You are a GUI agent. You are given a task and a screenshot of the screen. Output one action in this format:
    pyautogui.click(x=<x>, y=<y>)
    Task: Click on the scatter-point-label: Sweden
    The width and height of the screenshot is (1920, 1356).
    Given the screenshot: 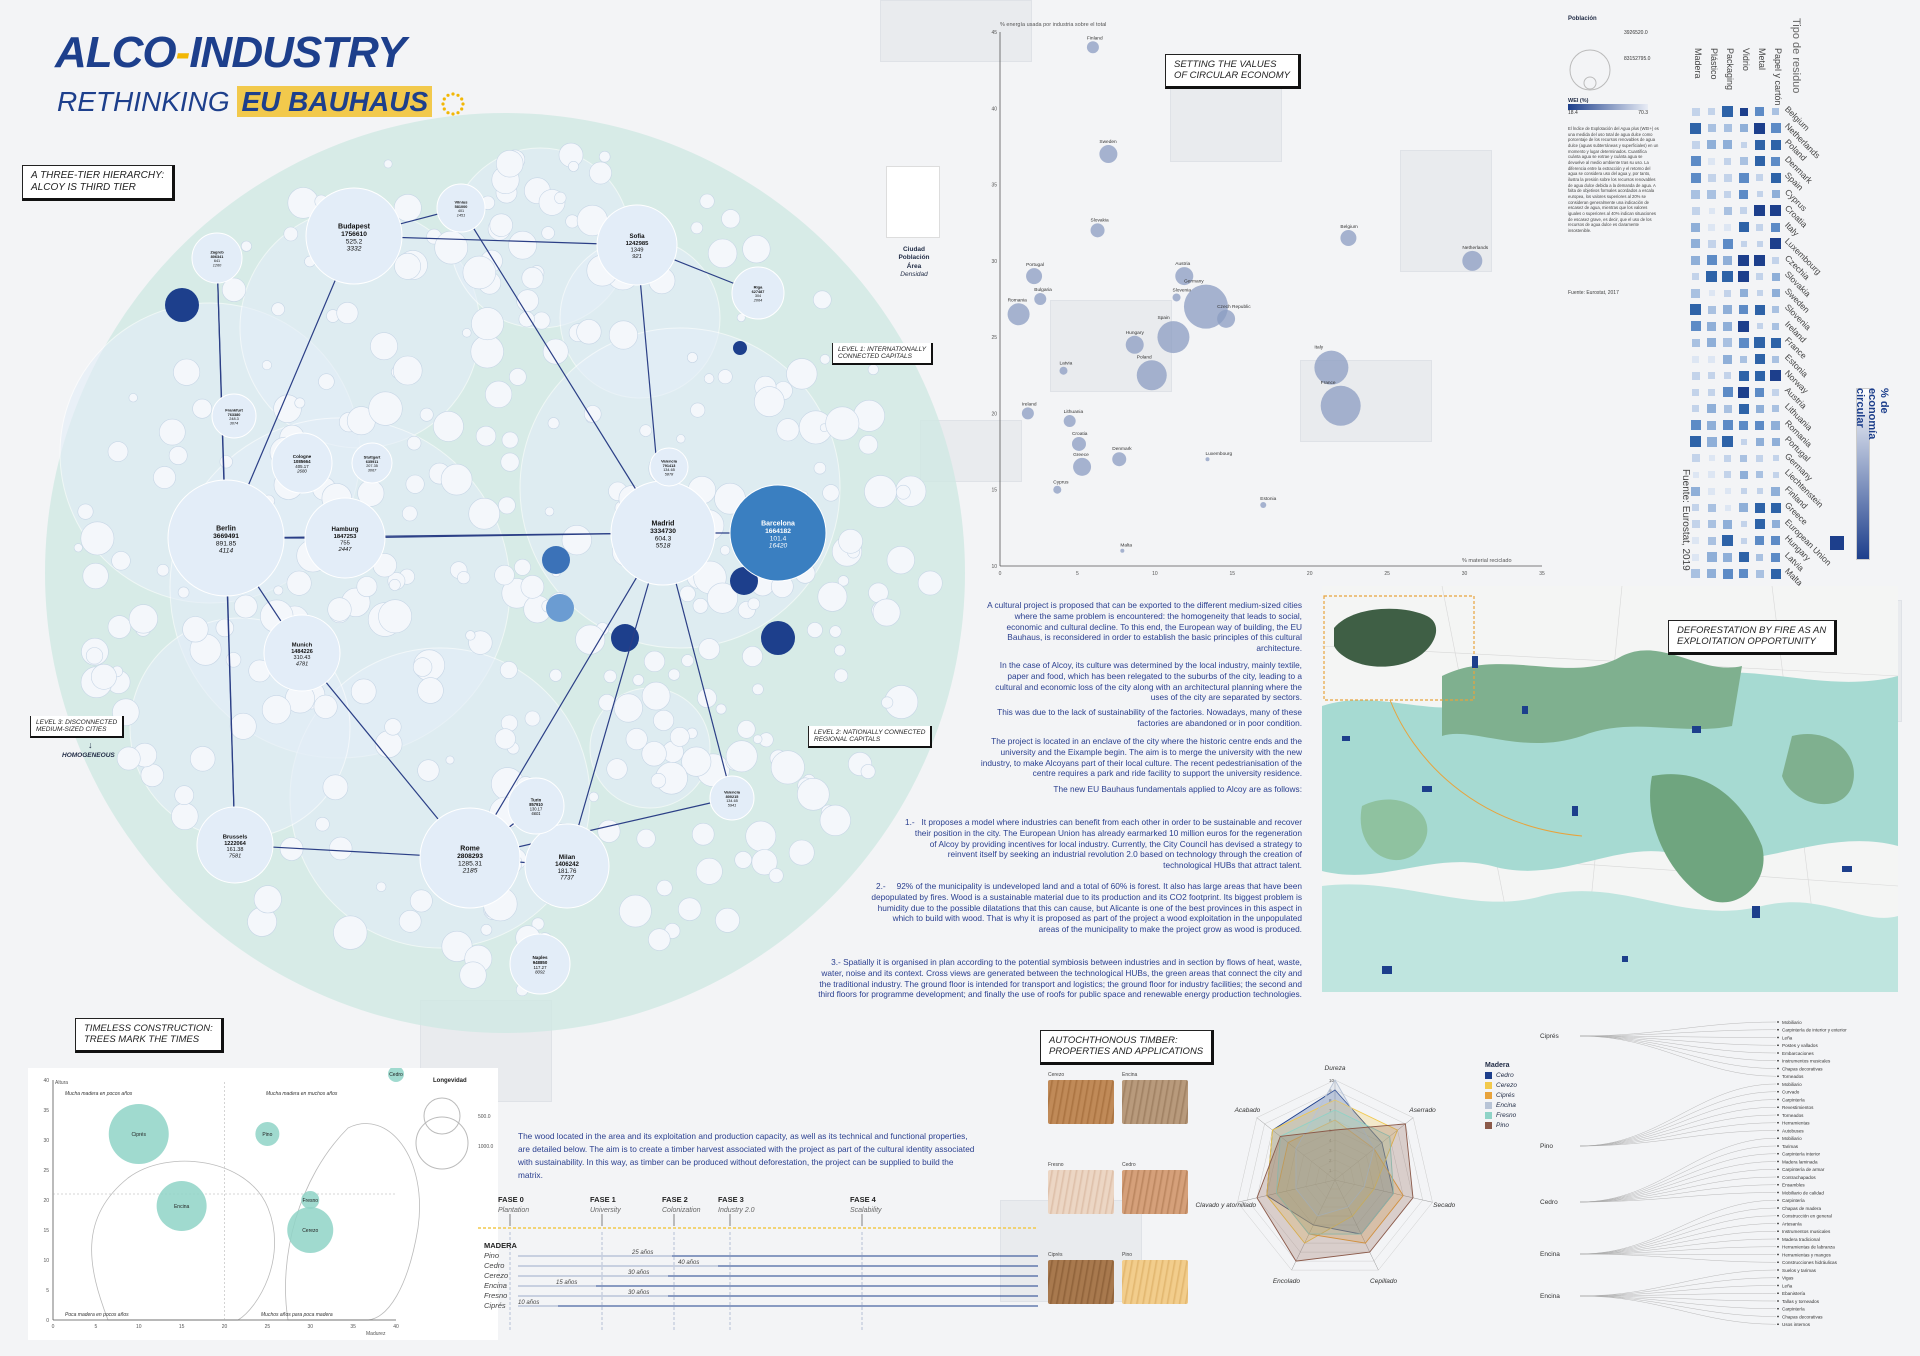 What is the action you would take?
    pyautogui.click(x=1108, y=142)
    